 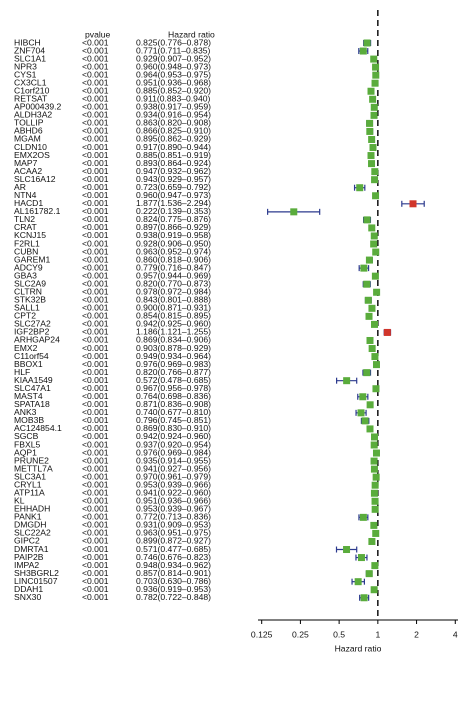 I want to click on gene-name: DMGDH, so click(x=30, y=525).